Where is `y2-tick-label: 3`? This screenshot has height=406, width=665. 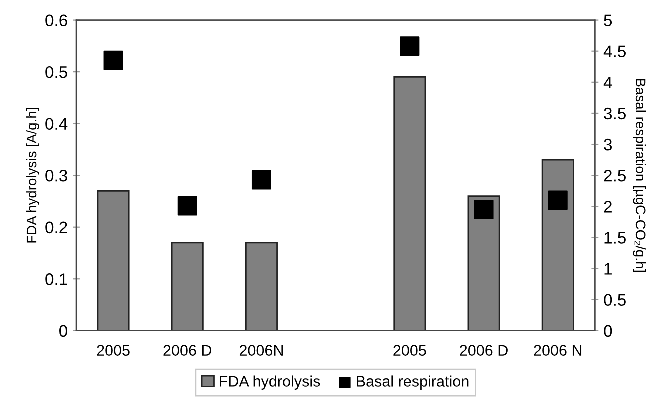 y2-tick-label: 3 is located at coordinates (608, 144).